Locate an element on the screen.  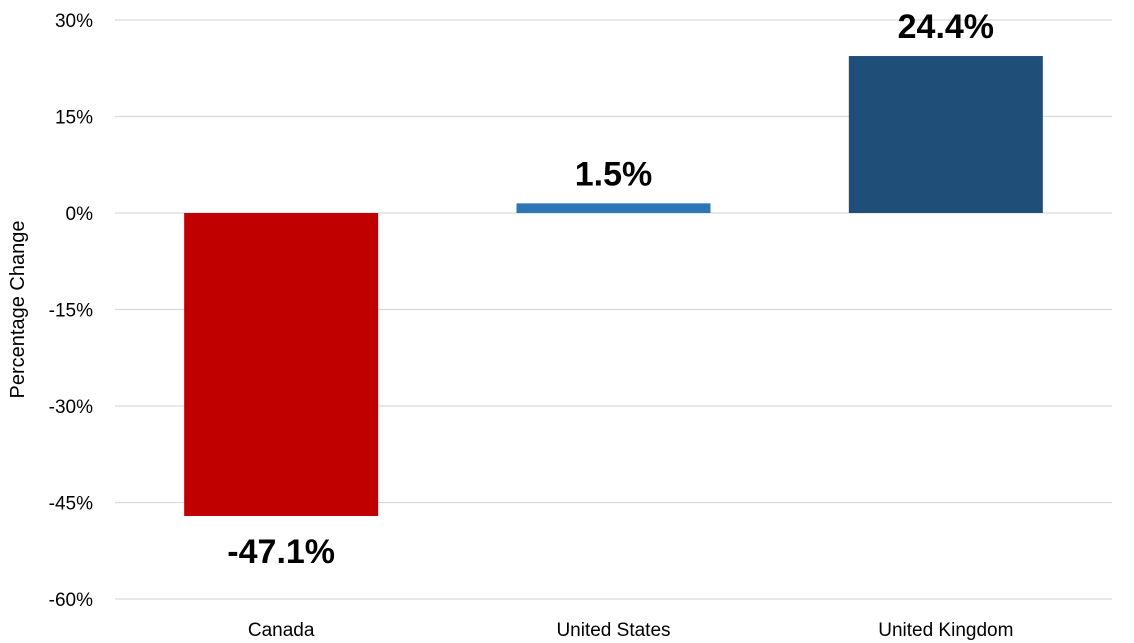
bar-canada is located at coordinates (281, 365).